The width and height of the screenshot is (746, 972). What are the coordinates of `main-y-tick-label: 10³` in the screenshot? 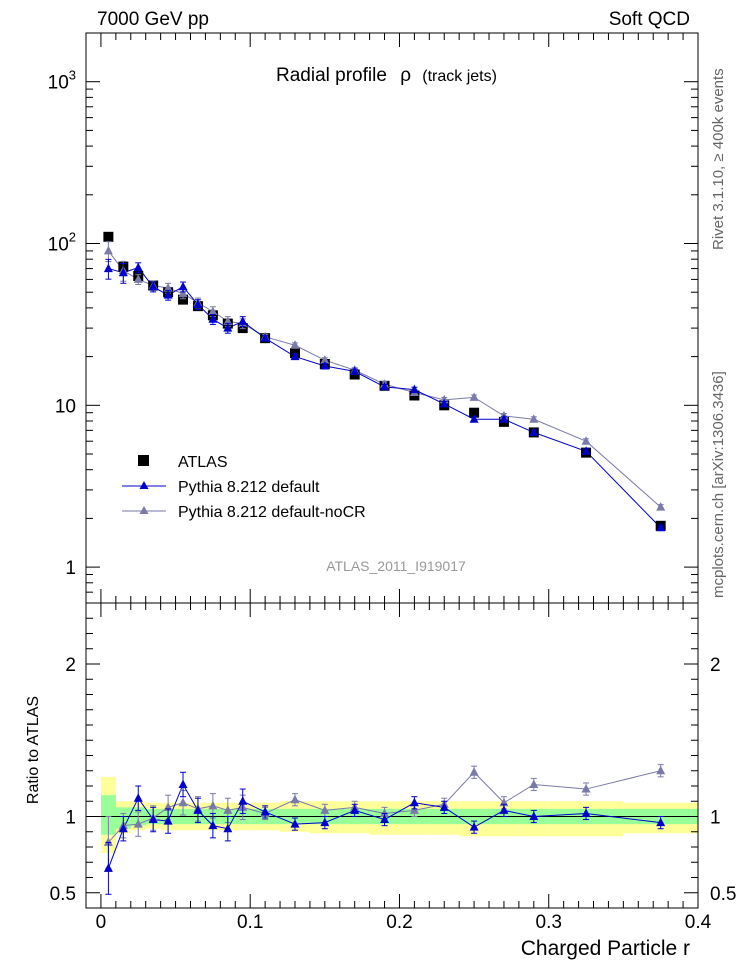 It's located at (62, 81).